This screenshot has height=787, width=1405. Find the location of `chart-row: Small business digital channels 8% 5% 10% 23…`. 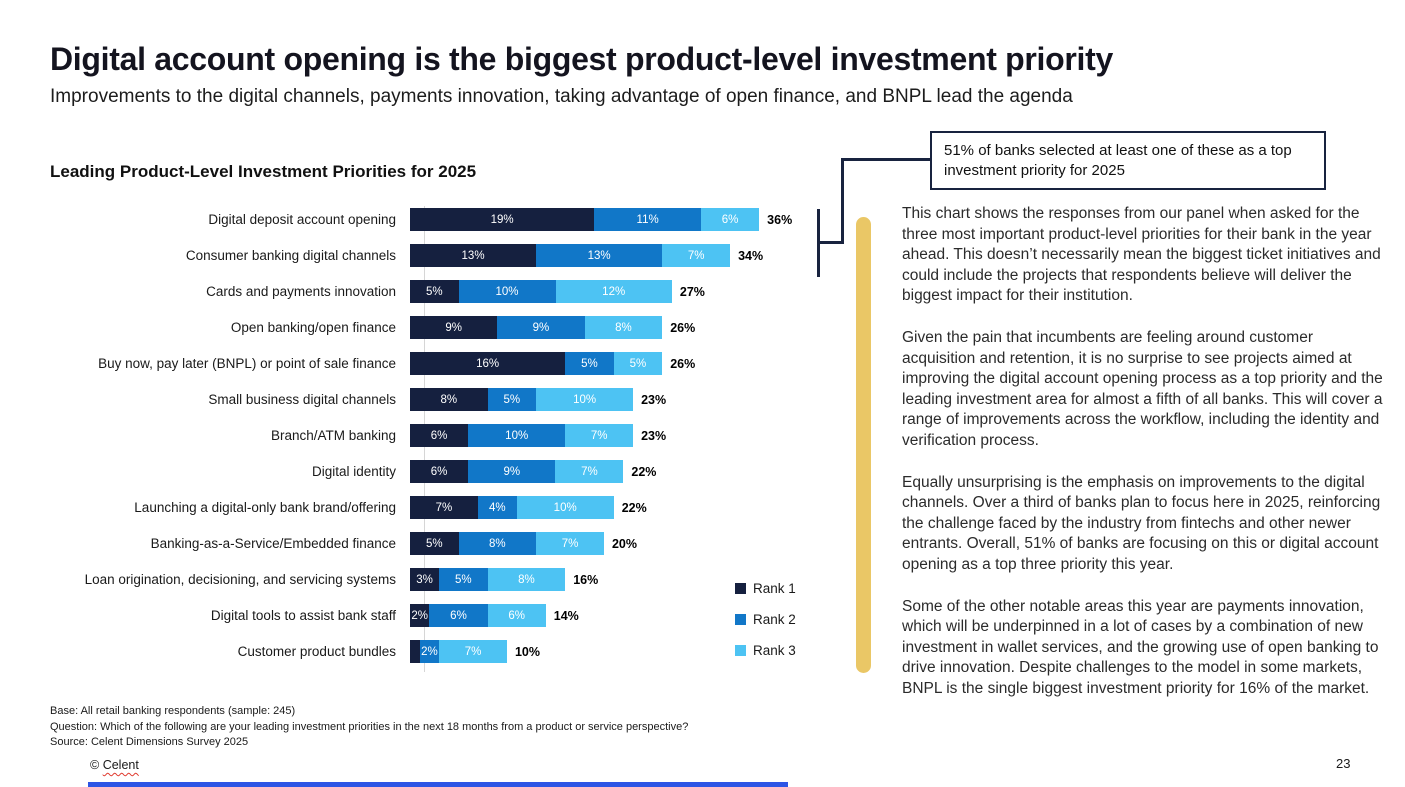

chart-row: Small business digital channels 8% 5% 10% 23… is located at coordinates (445, 399).